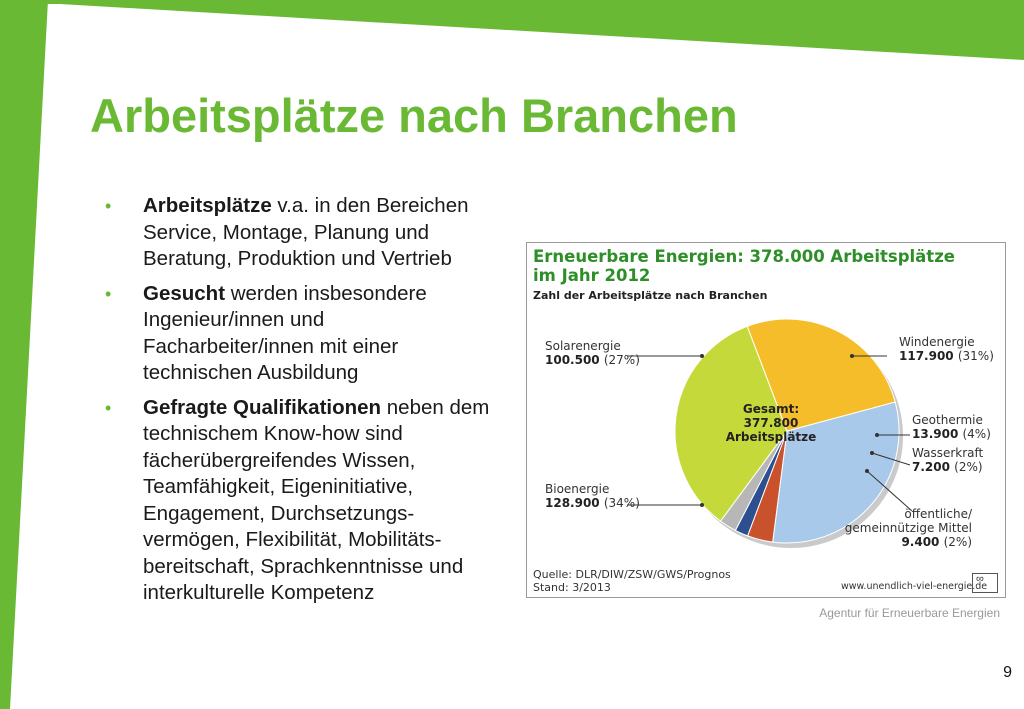 This screenshot has width=1024, height=709. Describe the element at coordinates (512, 30) in the screenshot. I see `top-green-band` at that location.